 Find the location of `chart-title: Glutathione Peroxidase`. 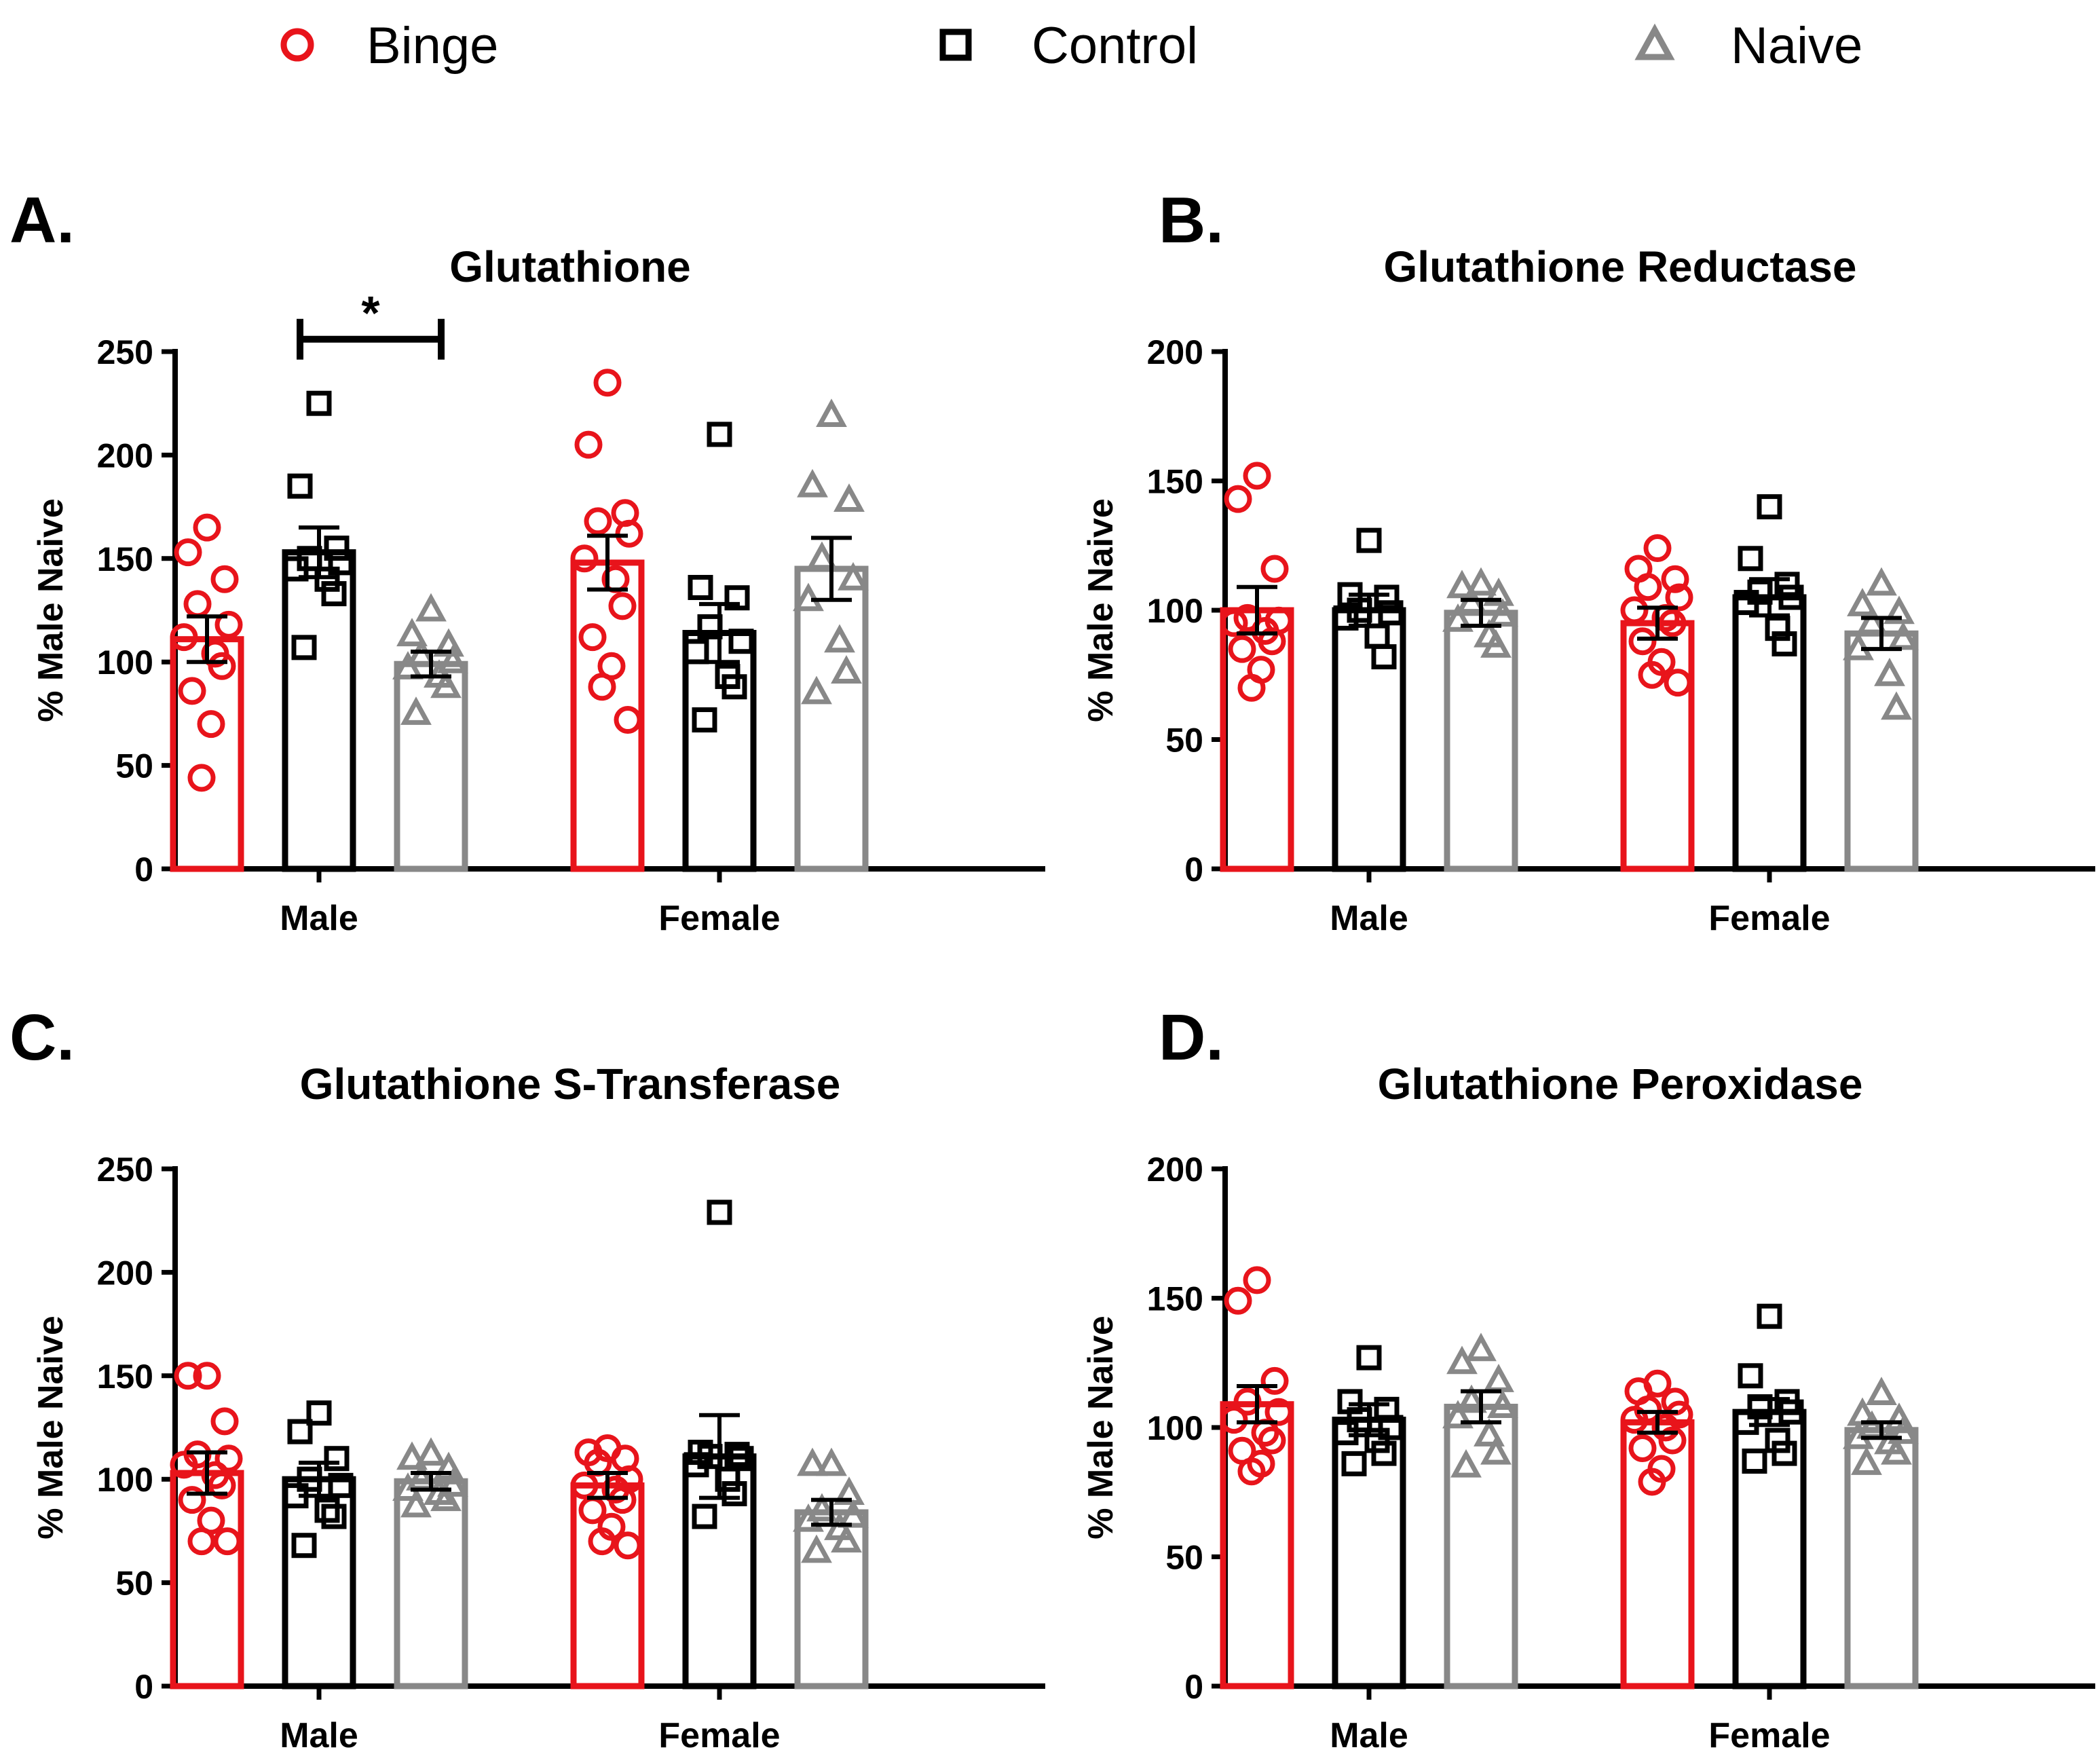

chart-title: Glutathione Peroxidase is located at coordinates (1621, 1084).